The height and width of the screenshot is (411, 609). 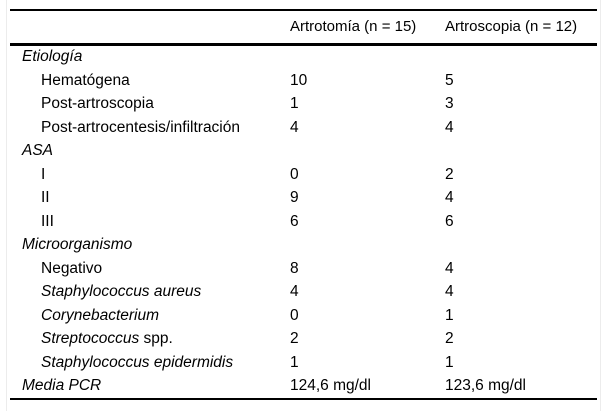 What do you see at coordinates (100, 315) in the screenshot?
I see `row-label-text: Corynebacterium` at bounding box center [100, 315].